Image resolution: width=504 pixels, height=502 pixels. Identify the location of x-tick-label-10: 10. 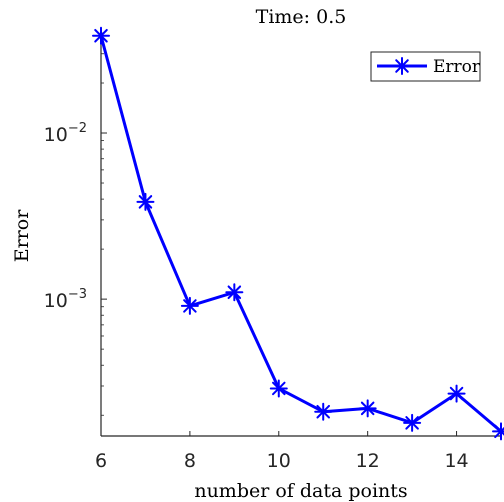
(279, 461).